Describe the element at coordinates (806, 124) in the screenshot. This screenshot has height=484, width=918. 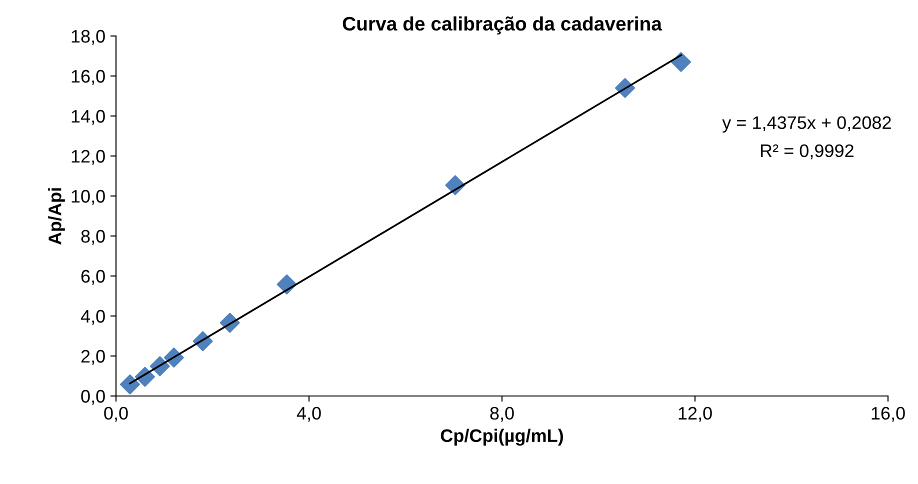
I see `annotation: y = 1,4375x + 0,2082` at that location.